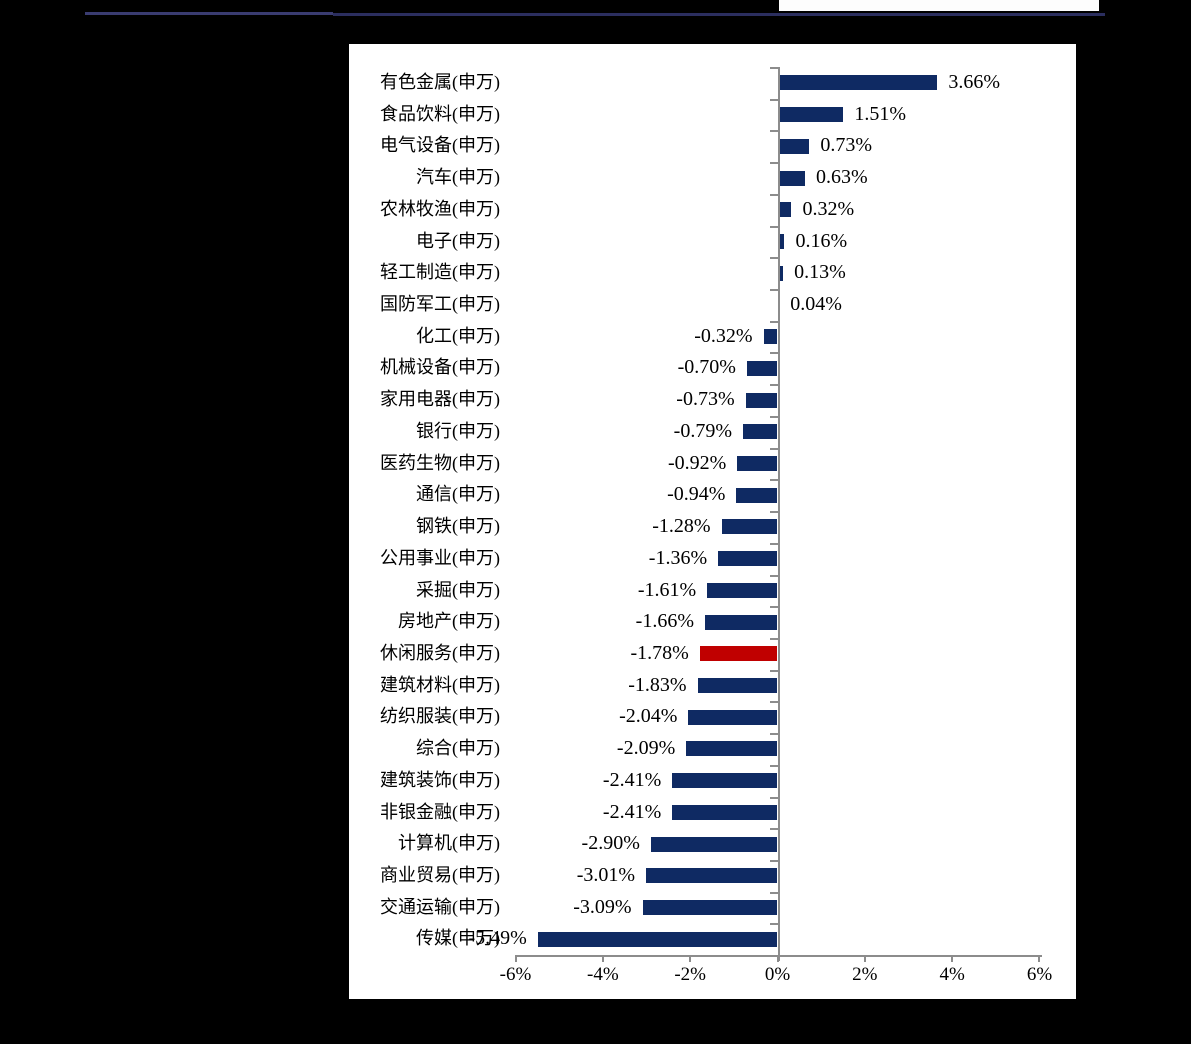 This screenshot has width=1191, height=1044. Describe the element at coordinates (706, 367) in the screenshot. I see `value-label: -0.70%` at that location.